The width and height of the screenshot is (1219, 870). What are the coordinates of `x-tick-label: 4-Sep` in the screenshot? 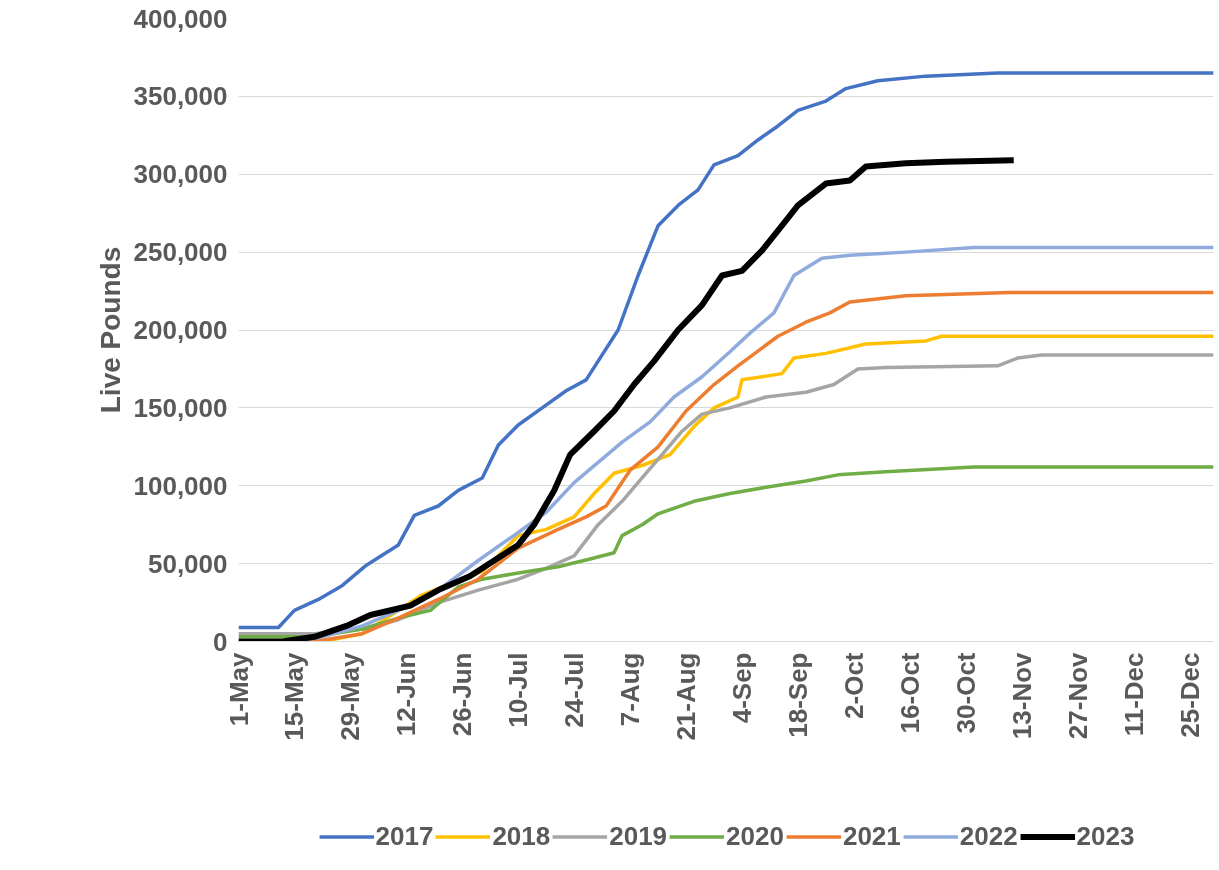 It's located at (741, 688).